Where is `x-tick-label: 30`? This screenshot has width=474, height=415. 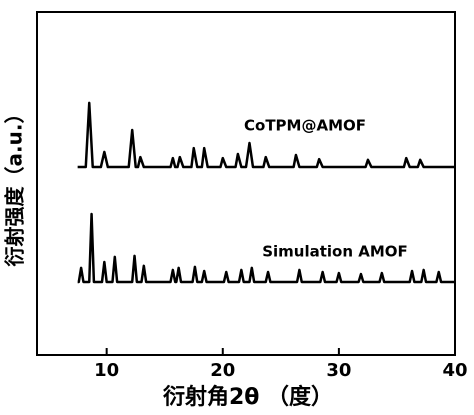
x-tick-label: 30 is located at coordinates (338, 370).